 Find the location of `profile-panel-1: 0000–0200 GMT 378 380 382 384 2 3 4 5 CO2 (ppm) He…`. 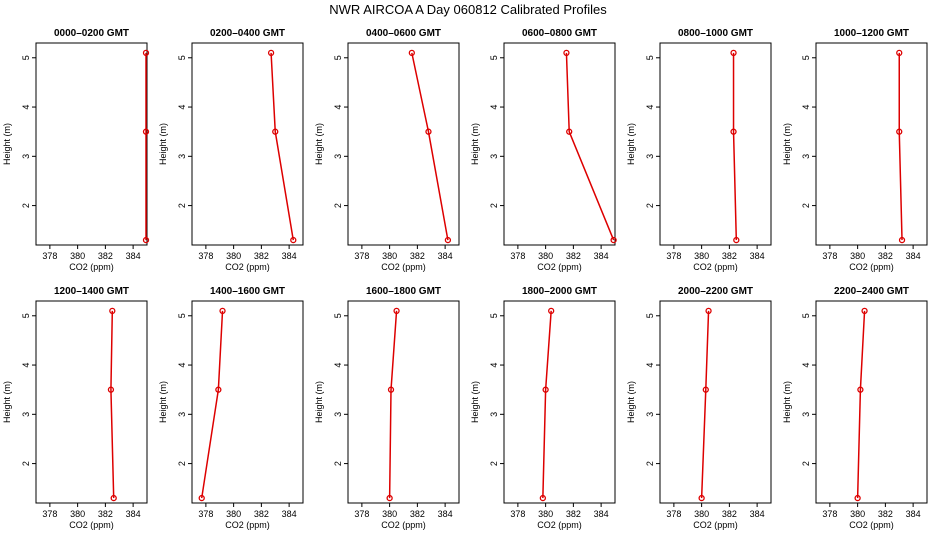

profile-panel-1: 0000–0200 GMT 378 380 382 384 2 3 4 5 CO2 (ppm) He… is located at coordinates (76, 150).